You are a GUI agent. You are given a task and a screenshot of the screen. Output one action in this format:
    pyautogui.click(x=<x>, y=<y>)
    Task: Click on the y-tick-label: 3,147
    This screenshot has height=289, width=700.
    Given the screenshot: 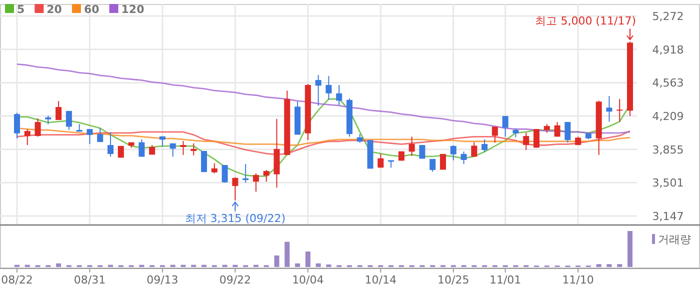 What is the action you would take?
    pyautogui.click(x=668, y=216)
    